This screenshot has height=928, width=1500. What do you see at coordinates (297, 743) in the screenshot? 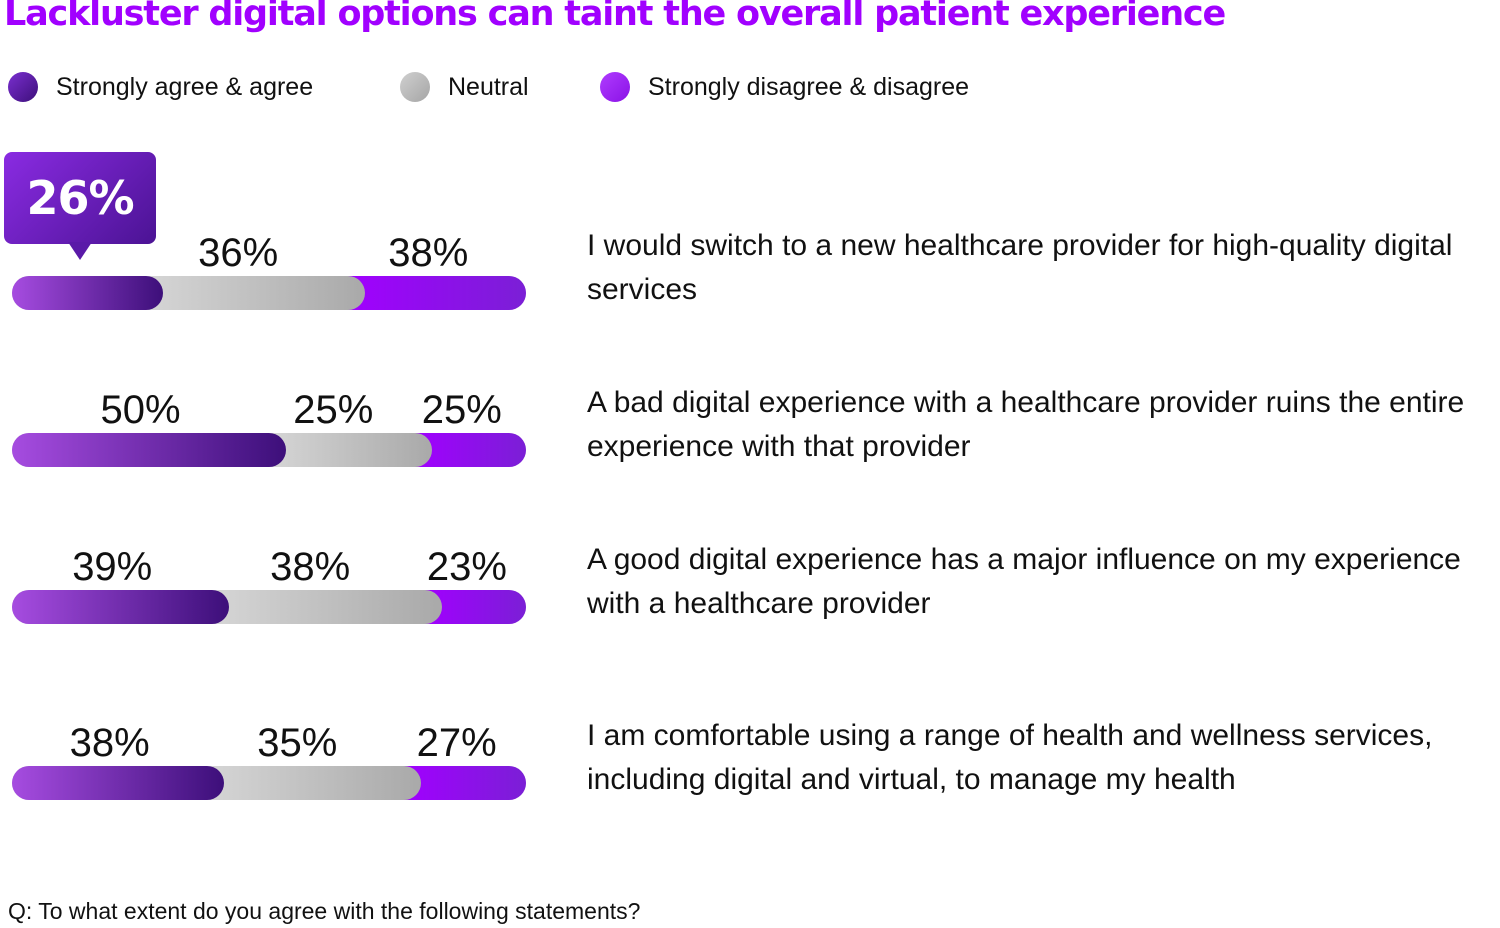
I see `value-label-neutral: 35%` at bounding box center [297, 743].